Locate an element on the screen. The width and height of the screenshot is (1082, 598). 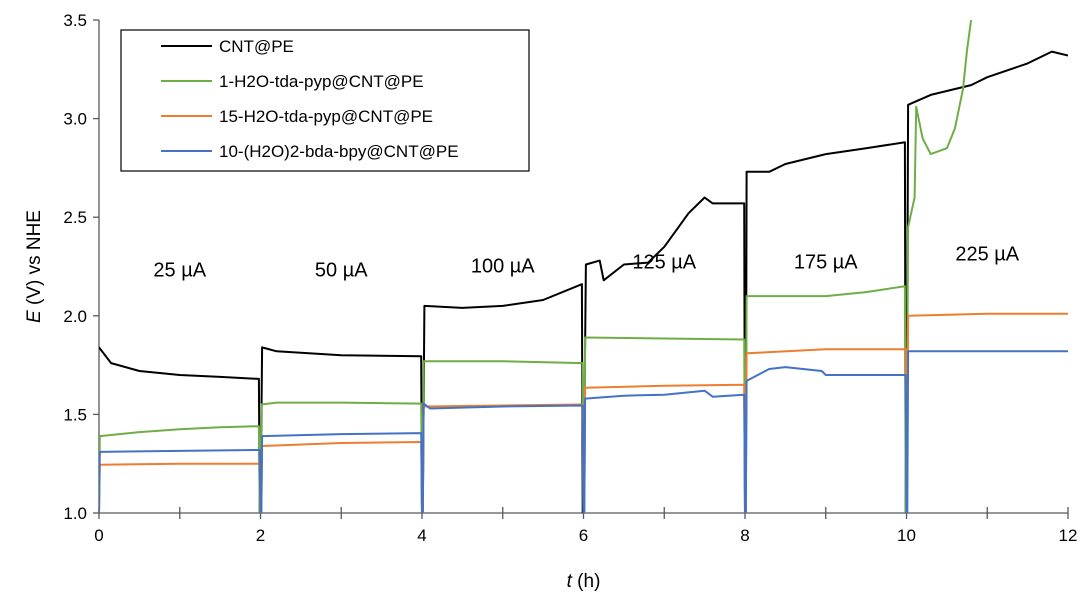
y-tick-label: 3.5 is located at coordinates (75, 20).